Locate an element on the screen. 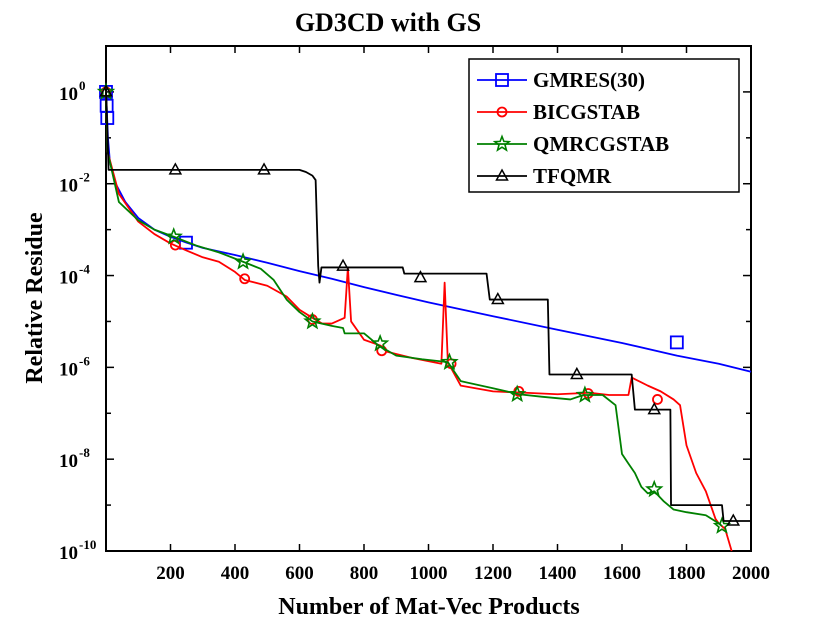  y-tick-label: 10 -10 is located at coordinates (77, 550).